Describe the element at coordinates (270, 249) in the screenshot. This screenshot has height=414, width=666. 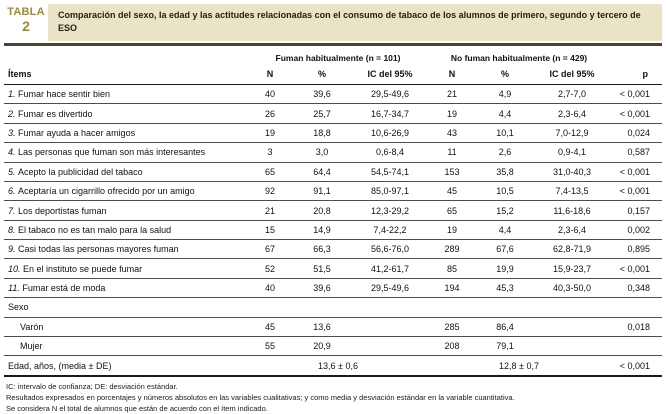
I see `value-cell: 67` at that location.